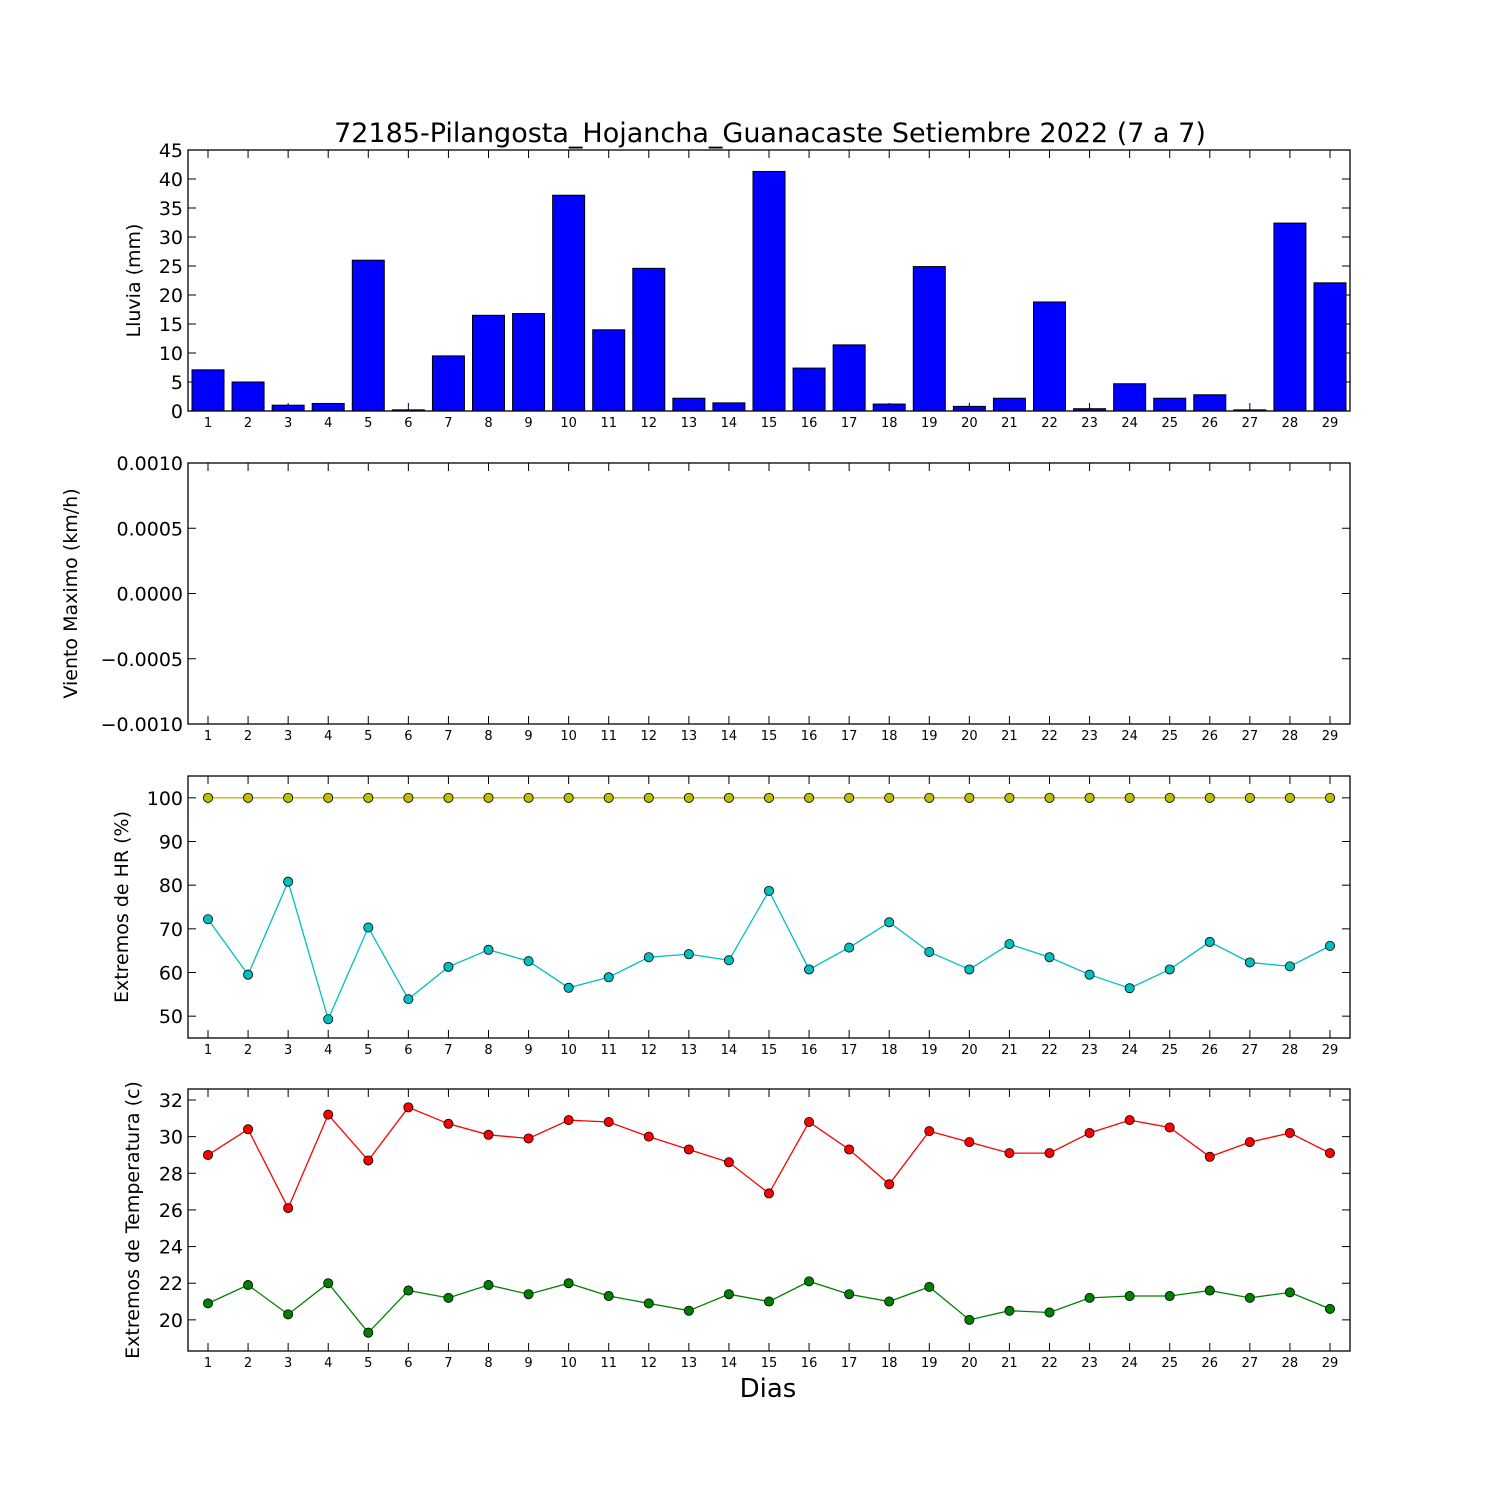  I want to click on x-tick-label: 7, so click(448, 1363).